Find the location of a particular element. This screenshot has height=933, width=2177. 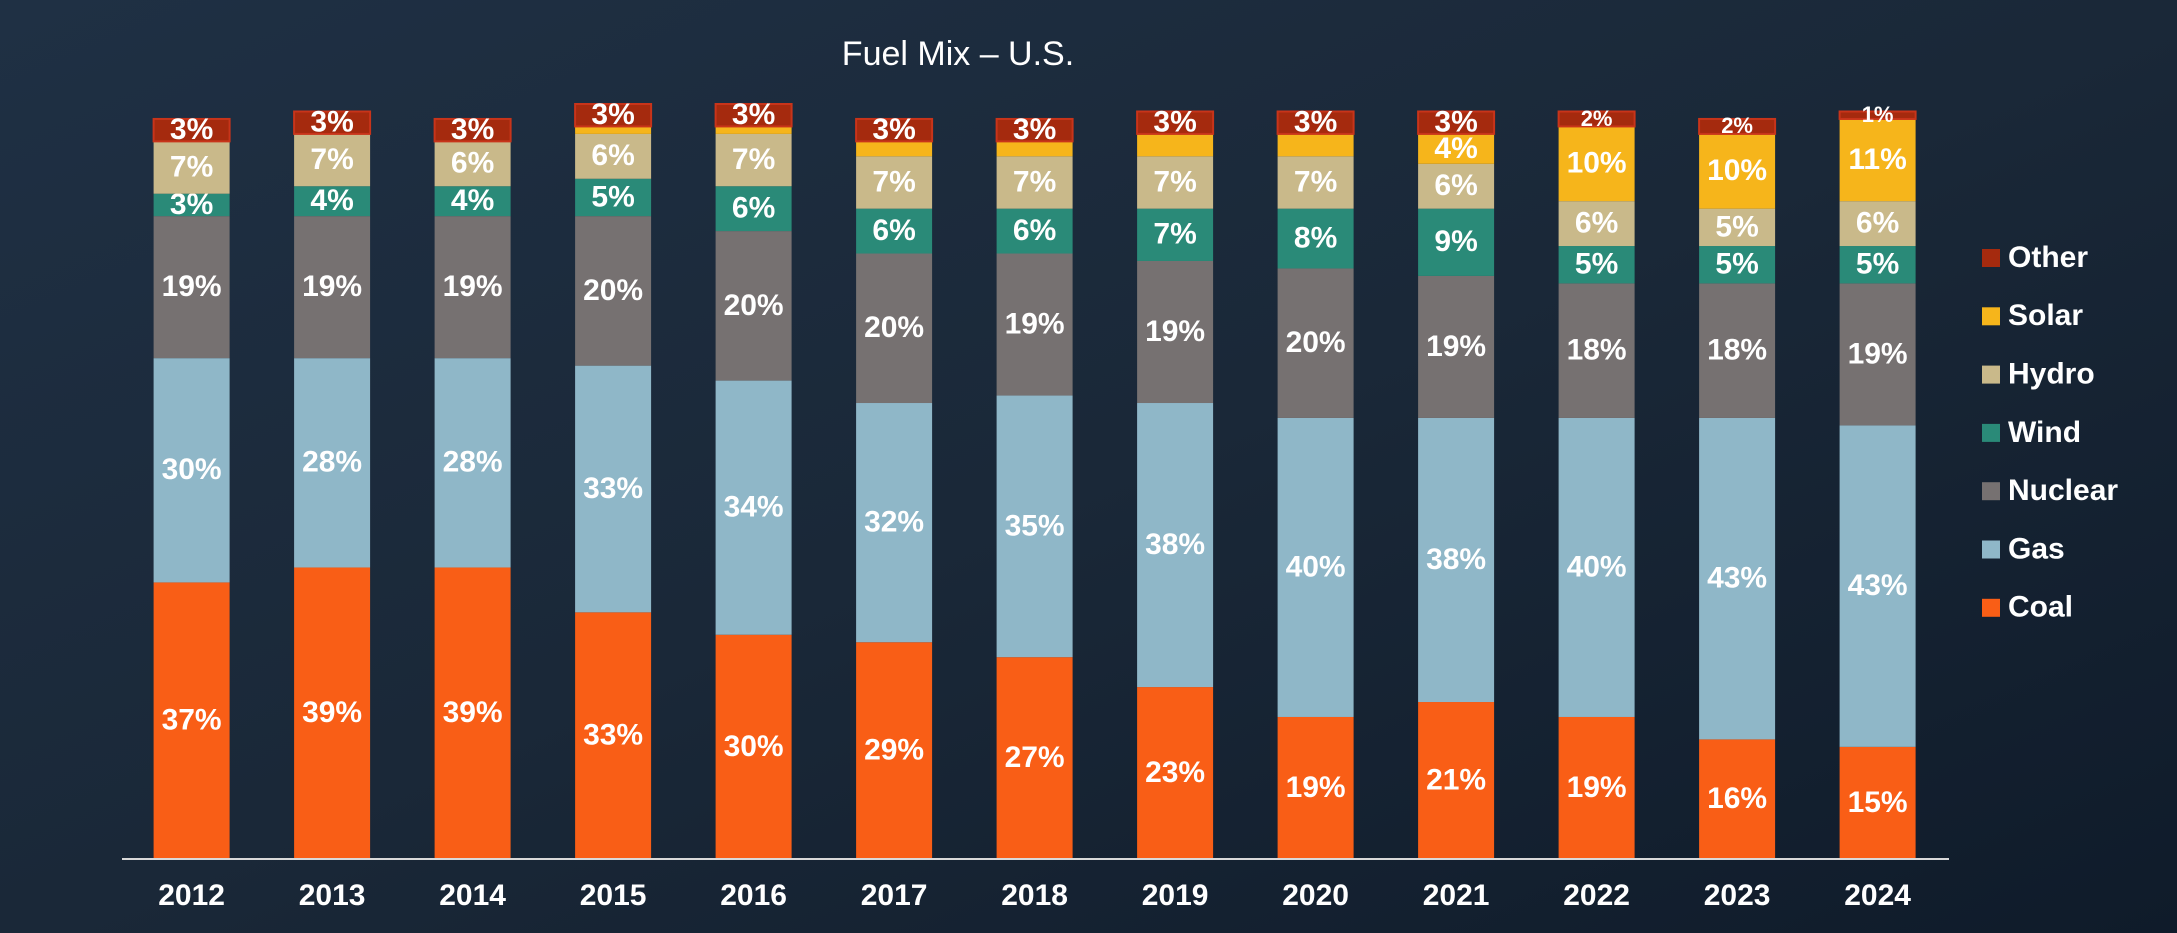

data-label: 8% is located at coordinates (1315, 237).